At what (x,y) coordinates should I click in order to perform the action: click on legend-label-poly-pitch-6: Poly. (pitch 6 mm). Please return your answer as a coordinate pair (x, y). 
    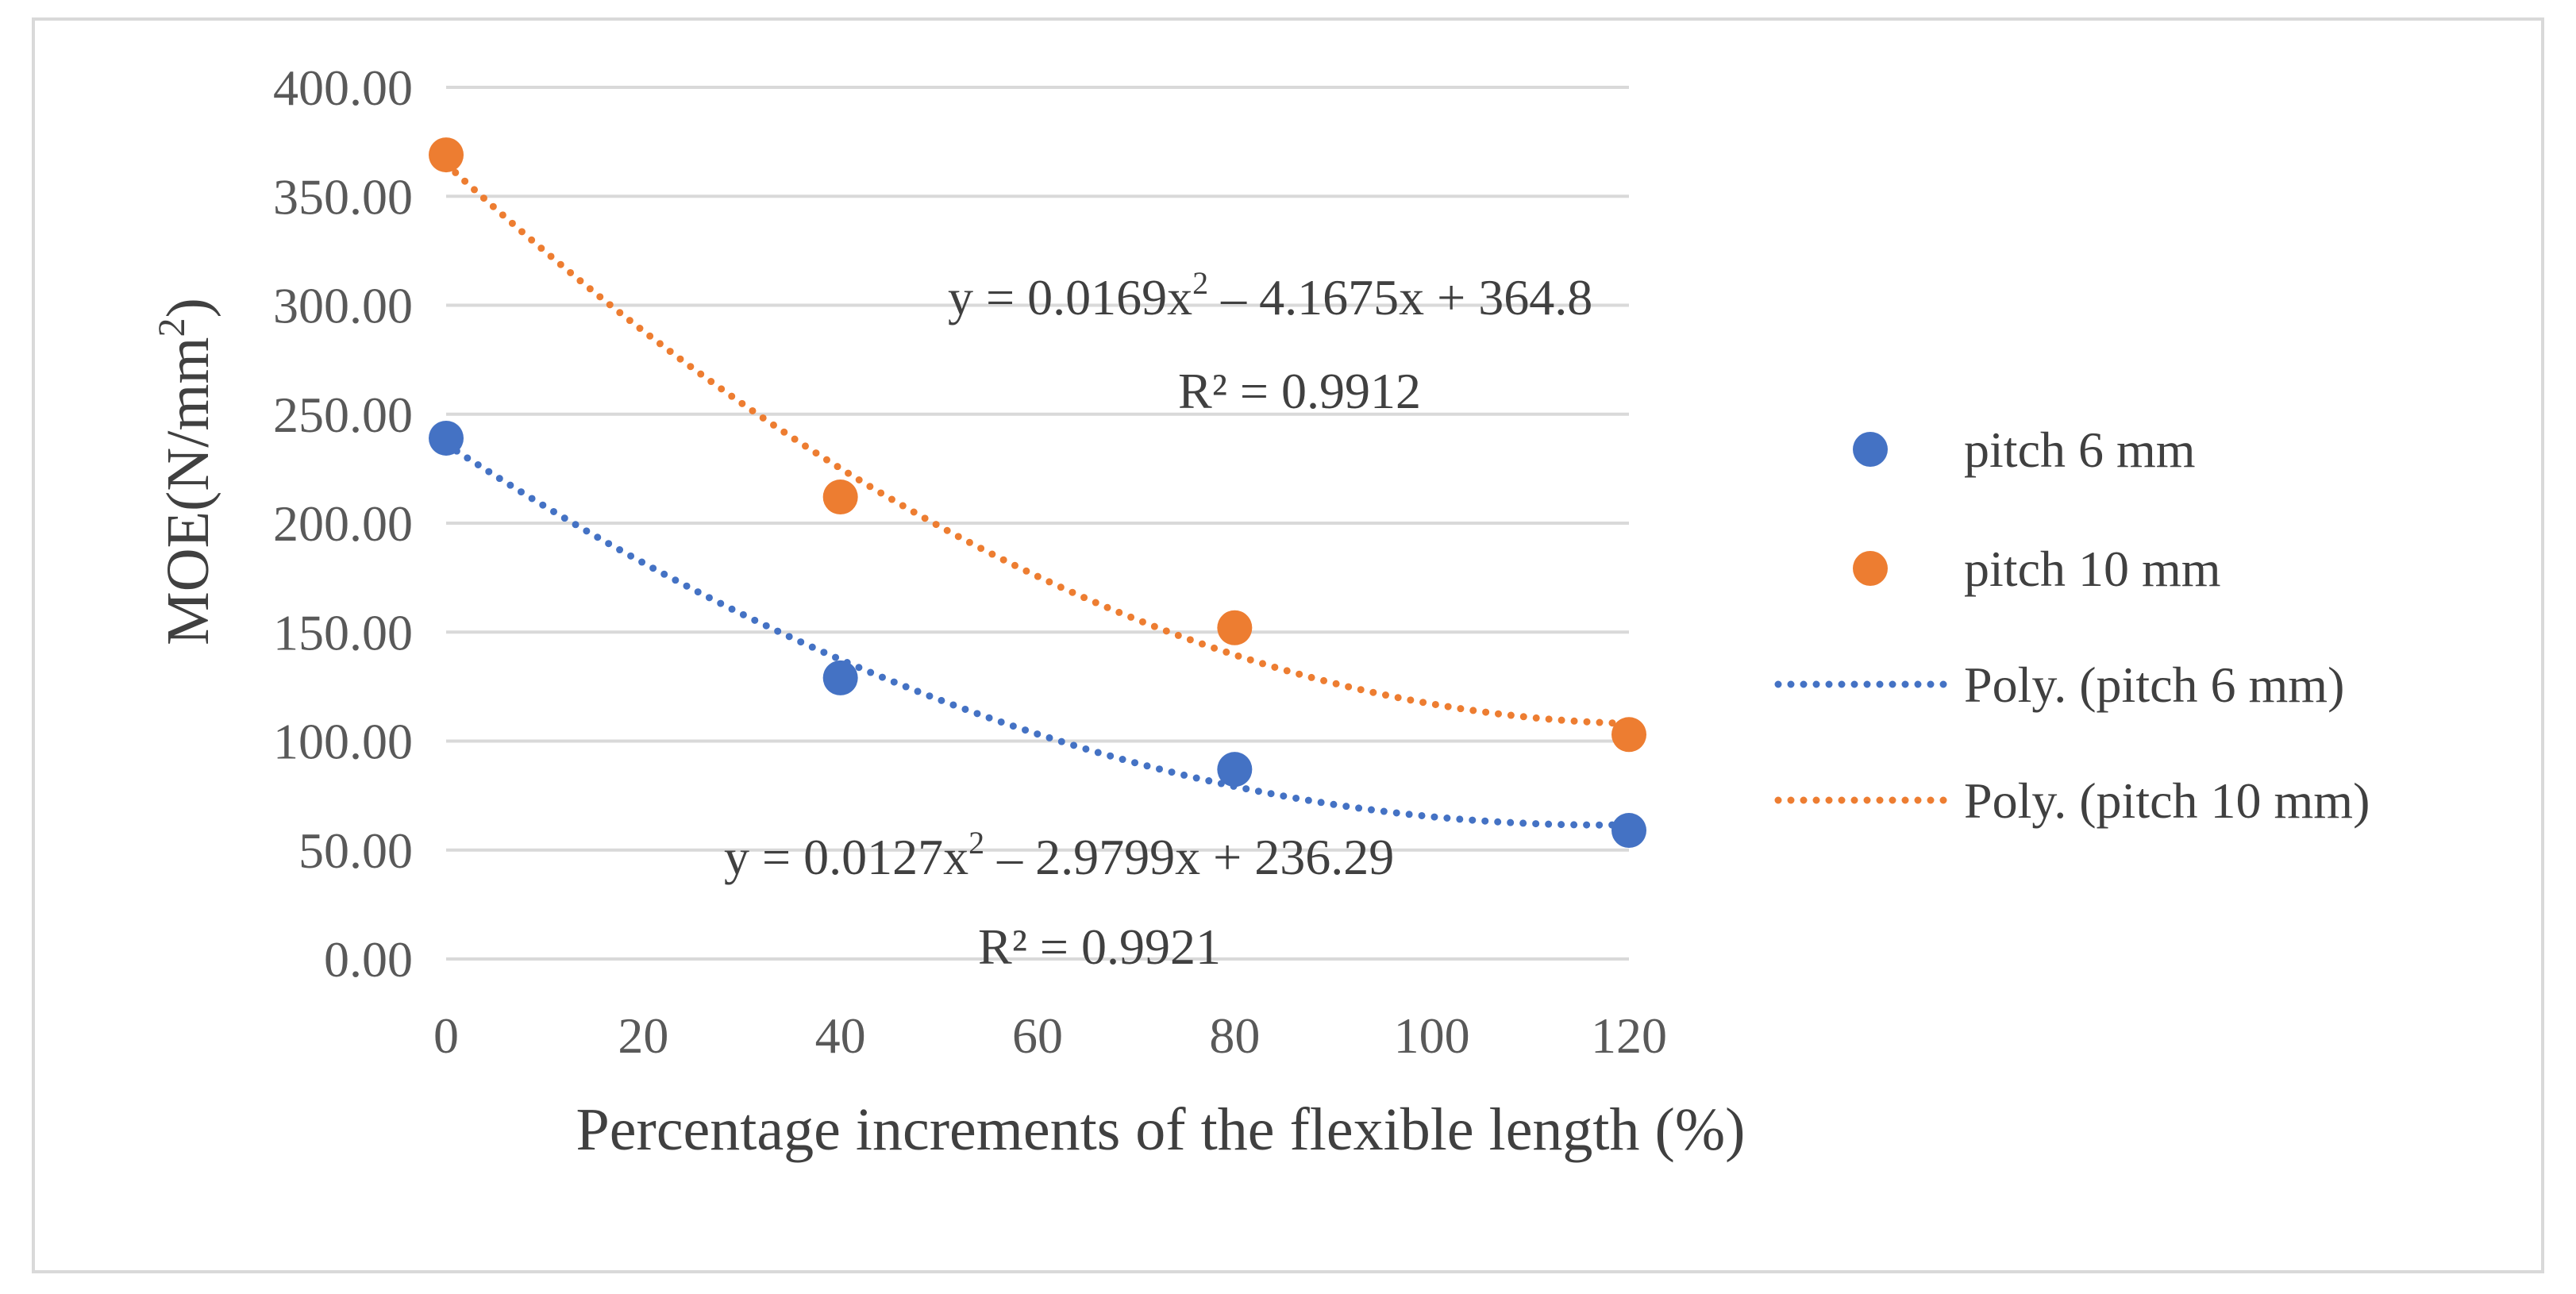
    Looking at the image, I should click on (2154, 685).